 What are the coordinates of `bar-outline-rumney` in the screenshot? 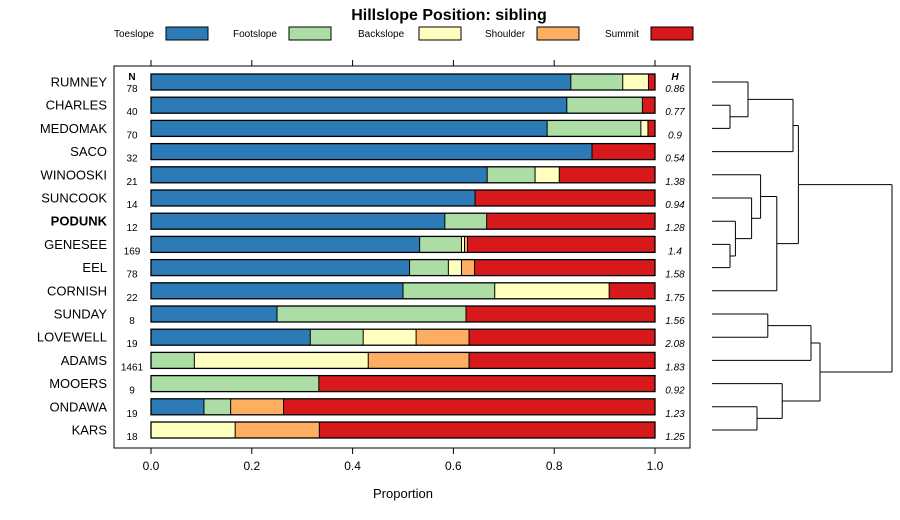 It's located at (403, 82).